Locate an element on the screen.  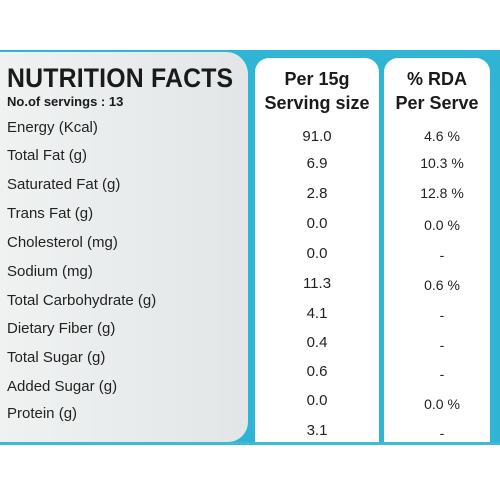
nutrient-value: 0.6 is located at coordinates (317, 371).